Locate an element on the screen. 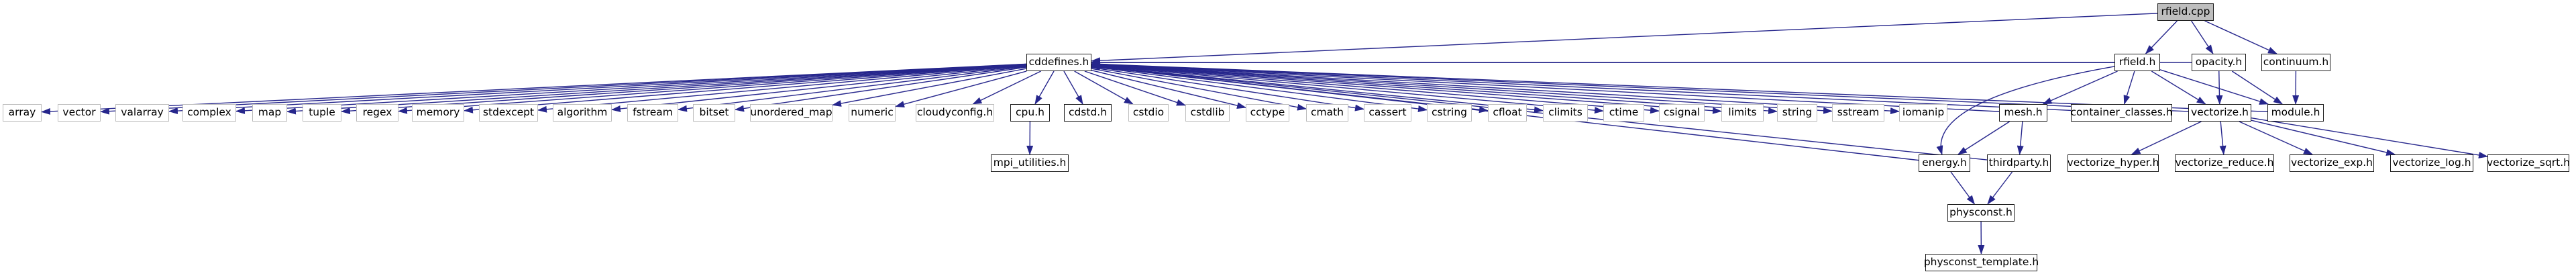  node-cctype: cctype is located at coordinates (1267, 113).